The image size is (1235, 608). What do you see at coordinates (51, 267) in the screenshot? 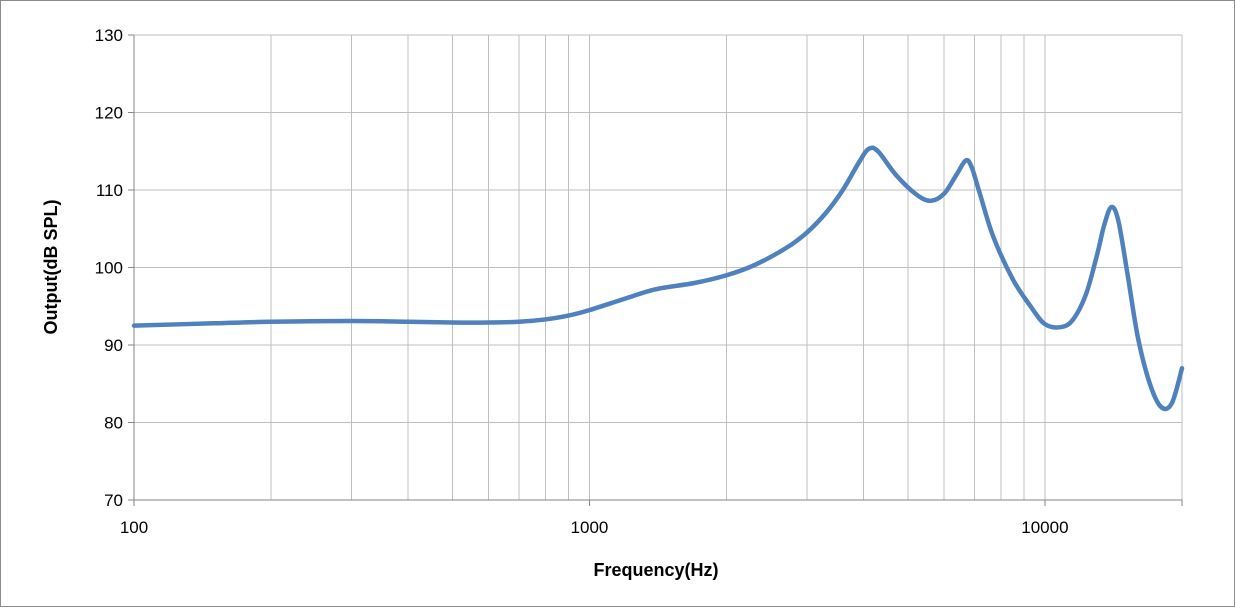
I see `y-axis-title: Output(dB SPL)` at bounding box center [51, 267].